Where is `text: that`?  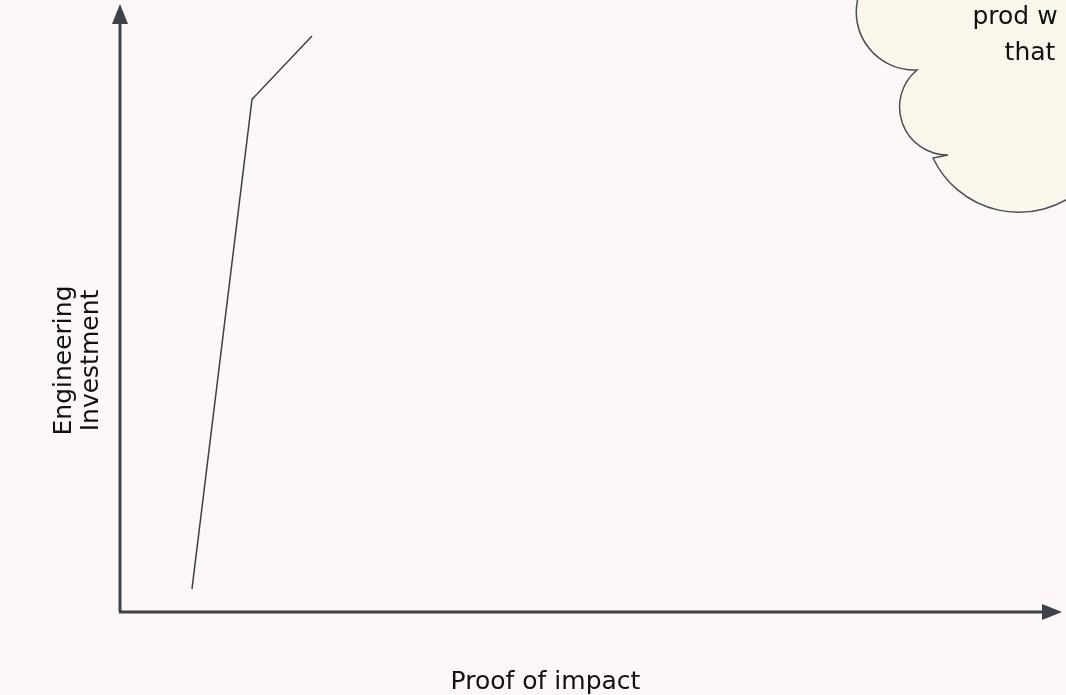 text: that is located at coordinates (1030, 51).